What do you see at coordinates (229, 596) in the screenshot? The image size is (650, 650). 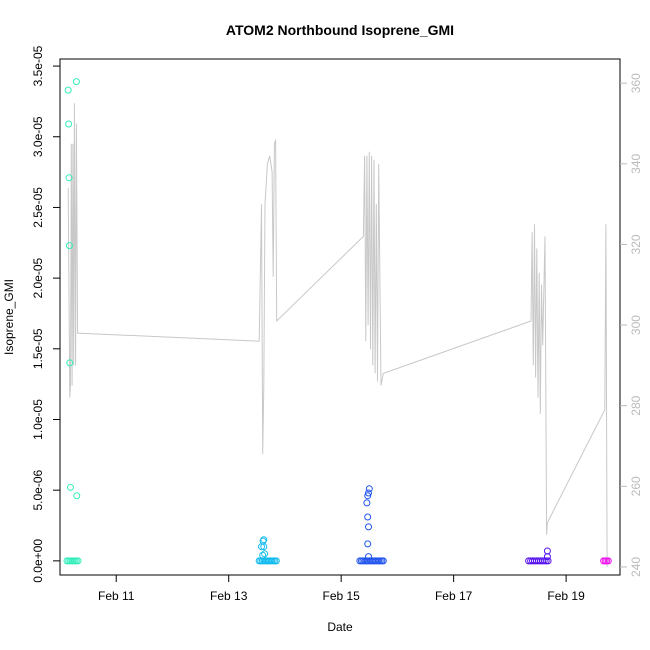 I see `x-tick-label: Feb 13` at bounding box center [229, 596].